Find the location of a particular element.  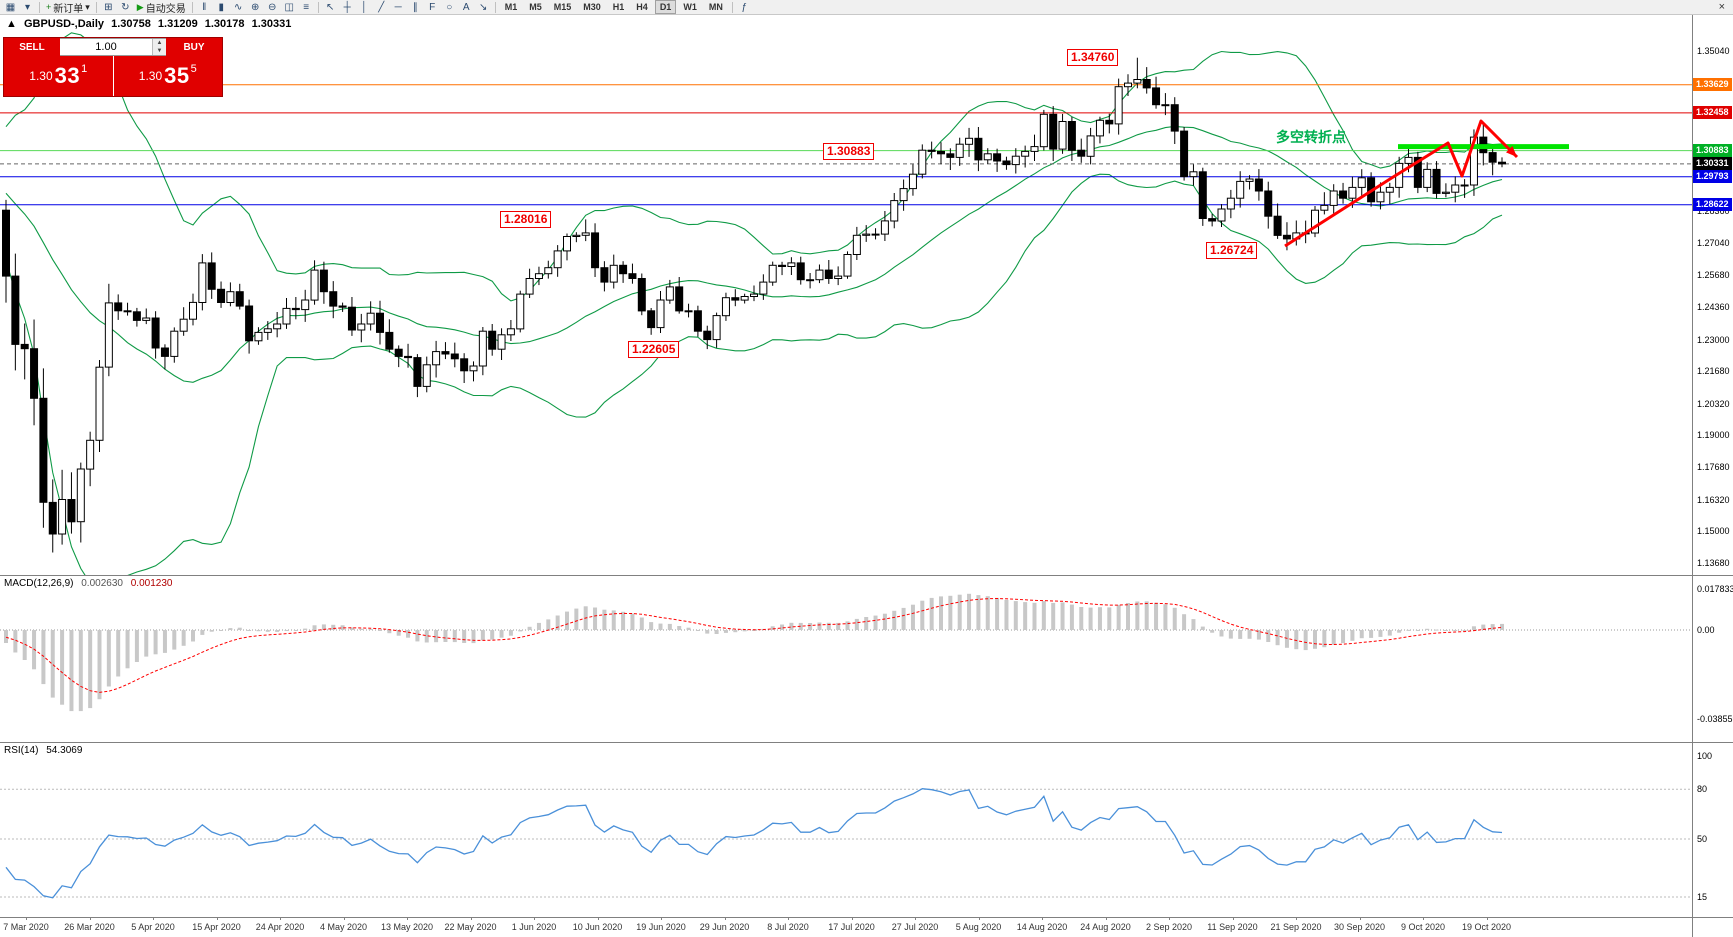

y-axis-label: 1.21680 is located at coordinates (1713, 371).